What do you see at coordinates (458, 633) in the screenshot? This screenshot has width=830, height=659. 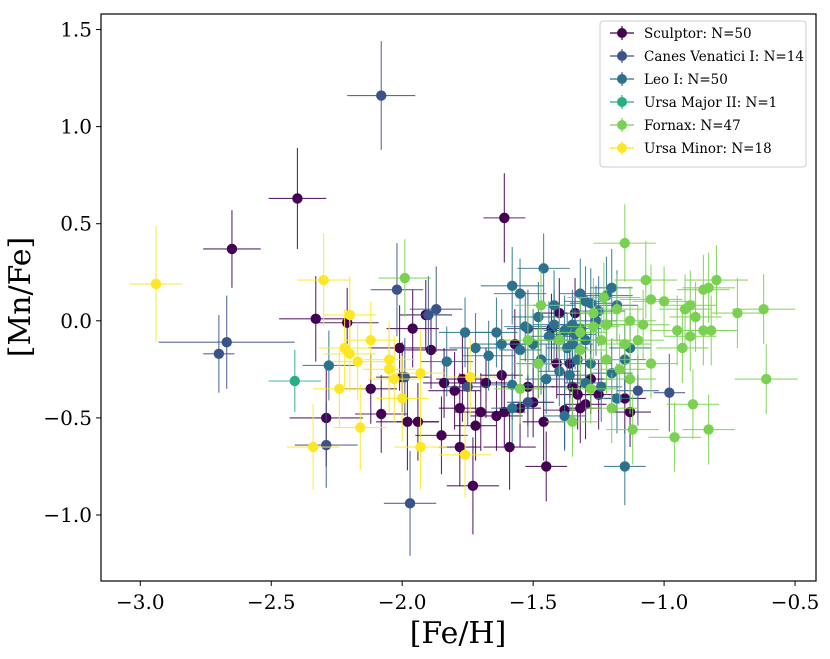 I see `x-axis-label: [Fe/H]` at bounding box center [458, 633].